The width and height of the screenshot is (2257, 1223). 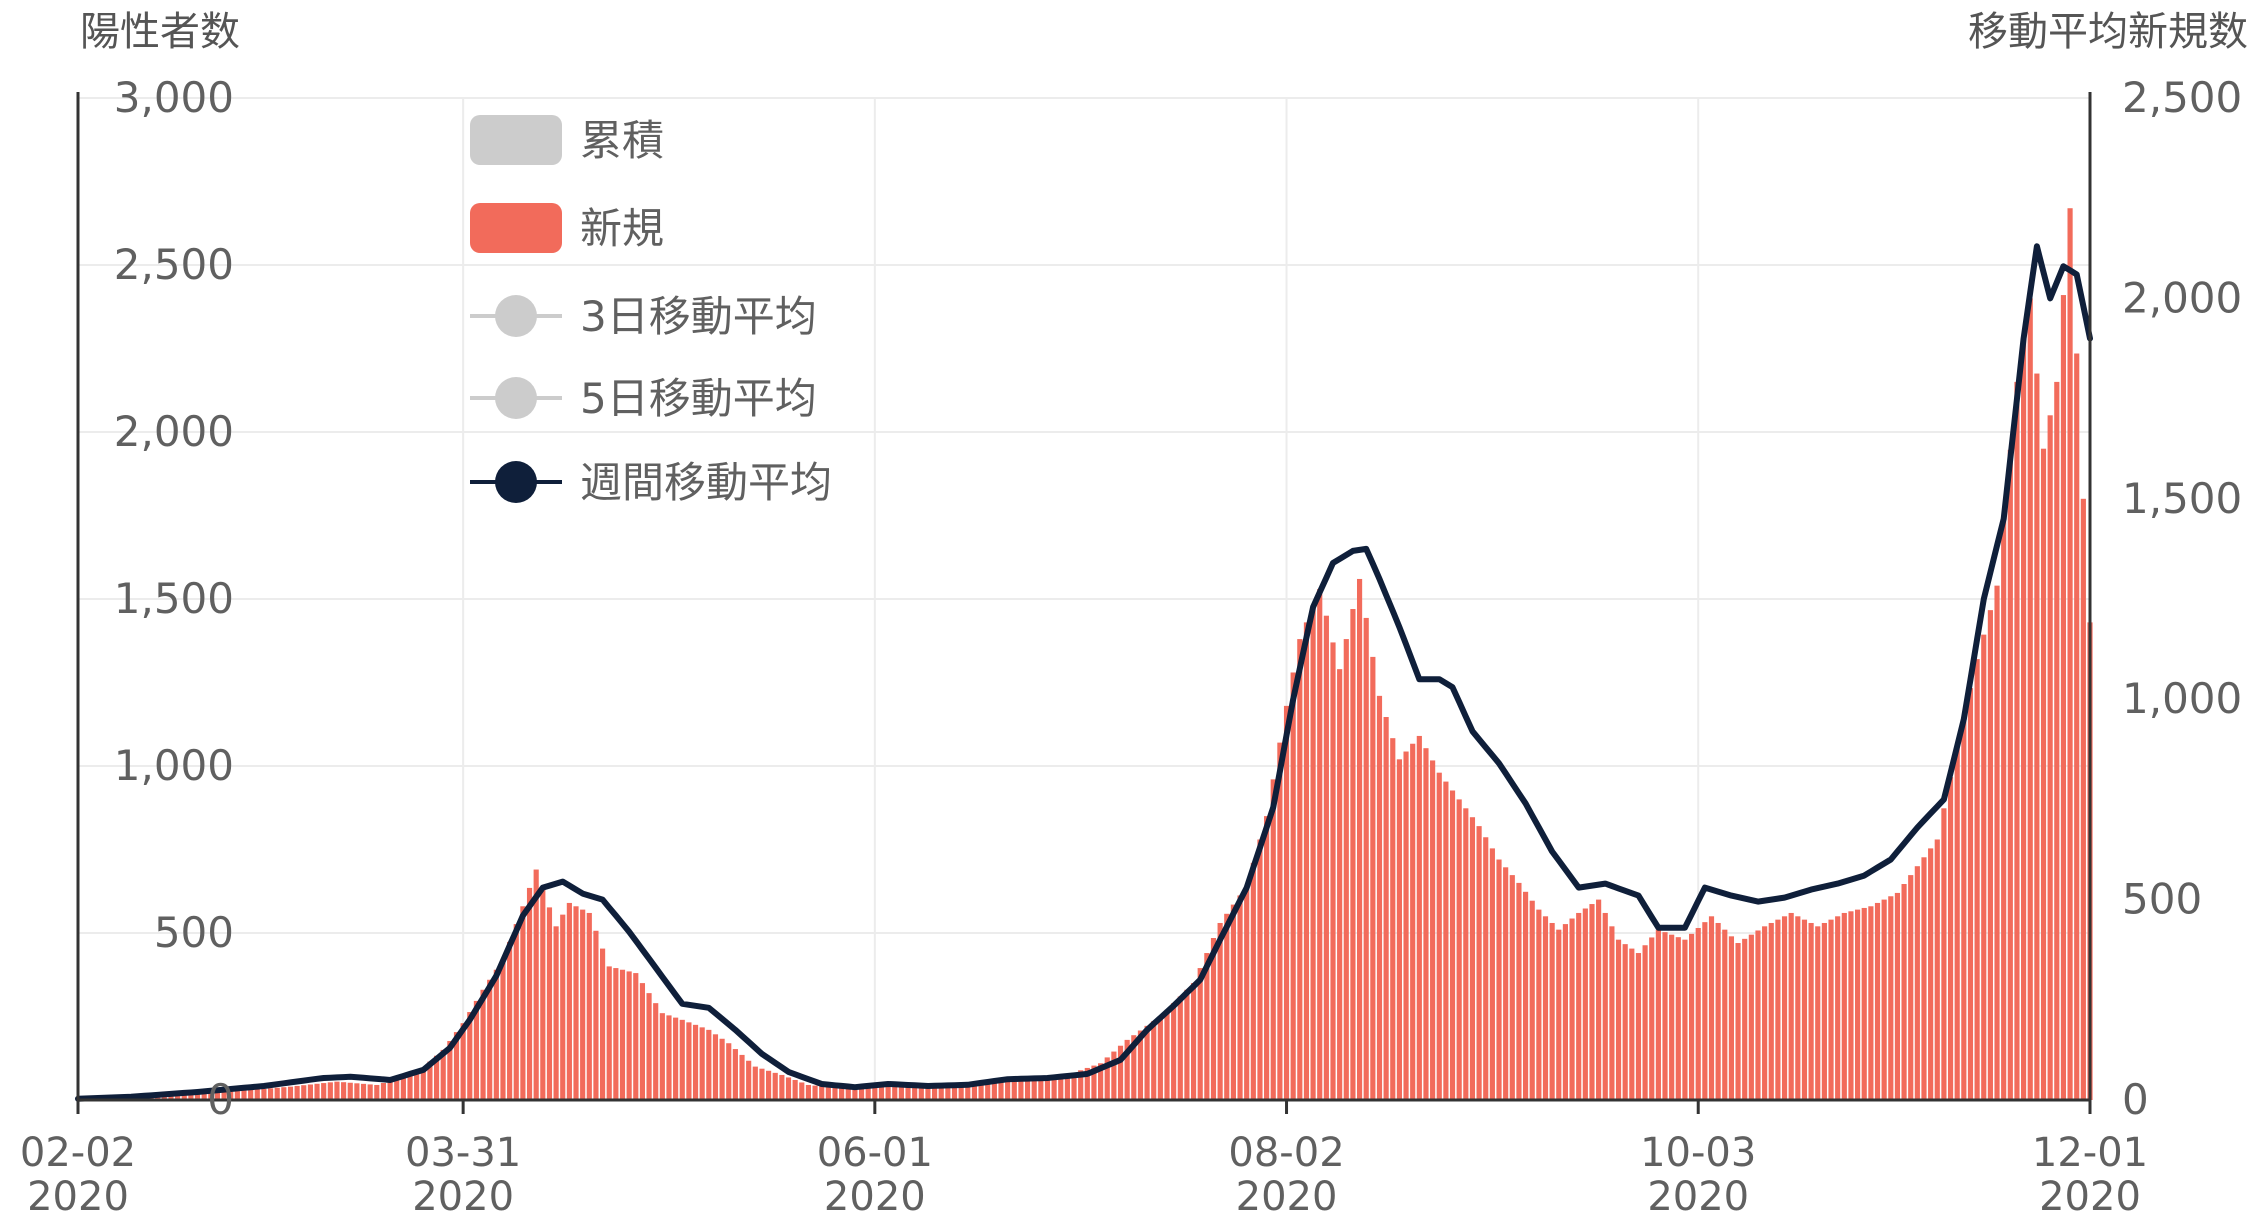 I want to click on legend-item: 3日移動平均, so click(x=643, y=316).